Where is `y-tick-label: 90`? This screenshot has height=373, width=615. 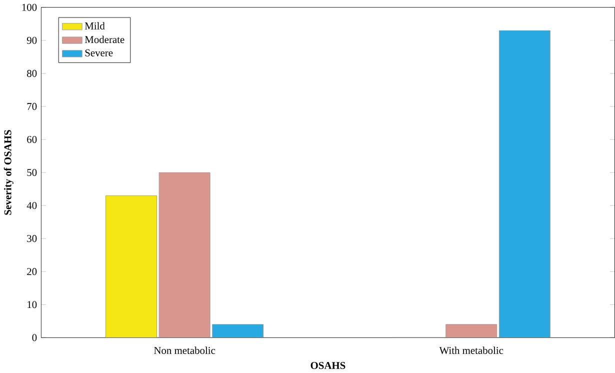
y-tick-label: 90 is located at coordinates (31, 40).